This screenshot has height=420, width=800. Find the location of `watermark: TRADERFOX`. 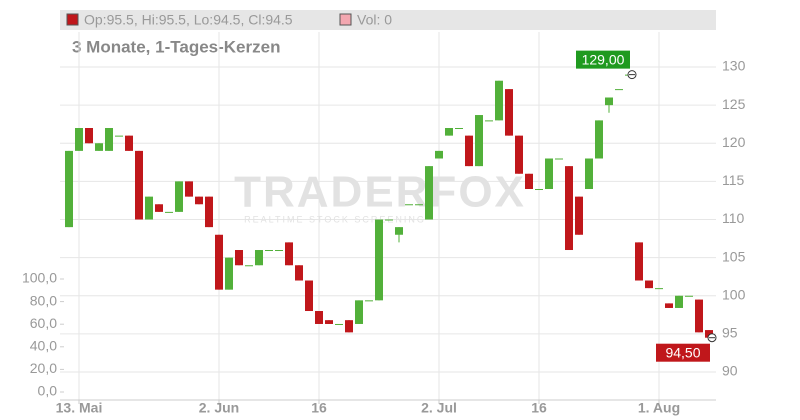

watermark: TRADERFOX is located at coordinates (380, 192).